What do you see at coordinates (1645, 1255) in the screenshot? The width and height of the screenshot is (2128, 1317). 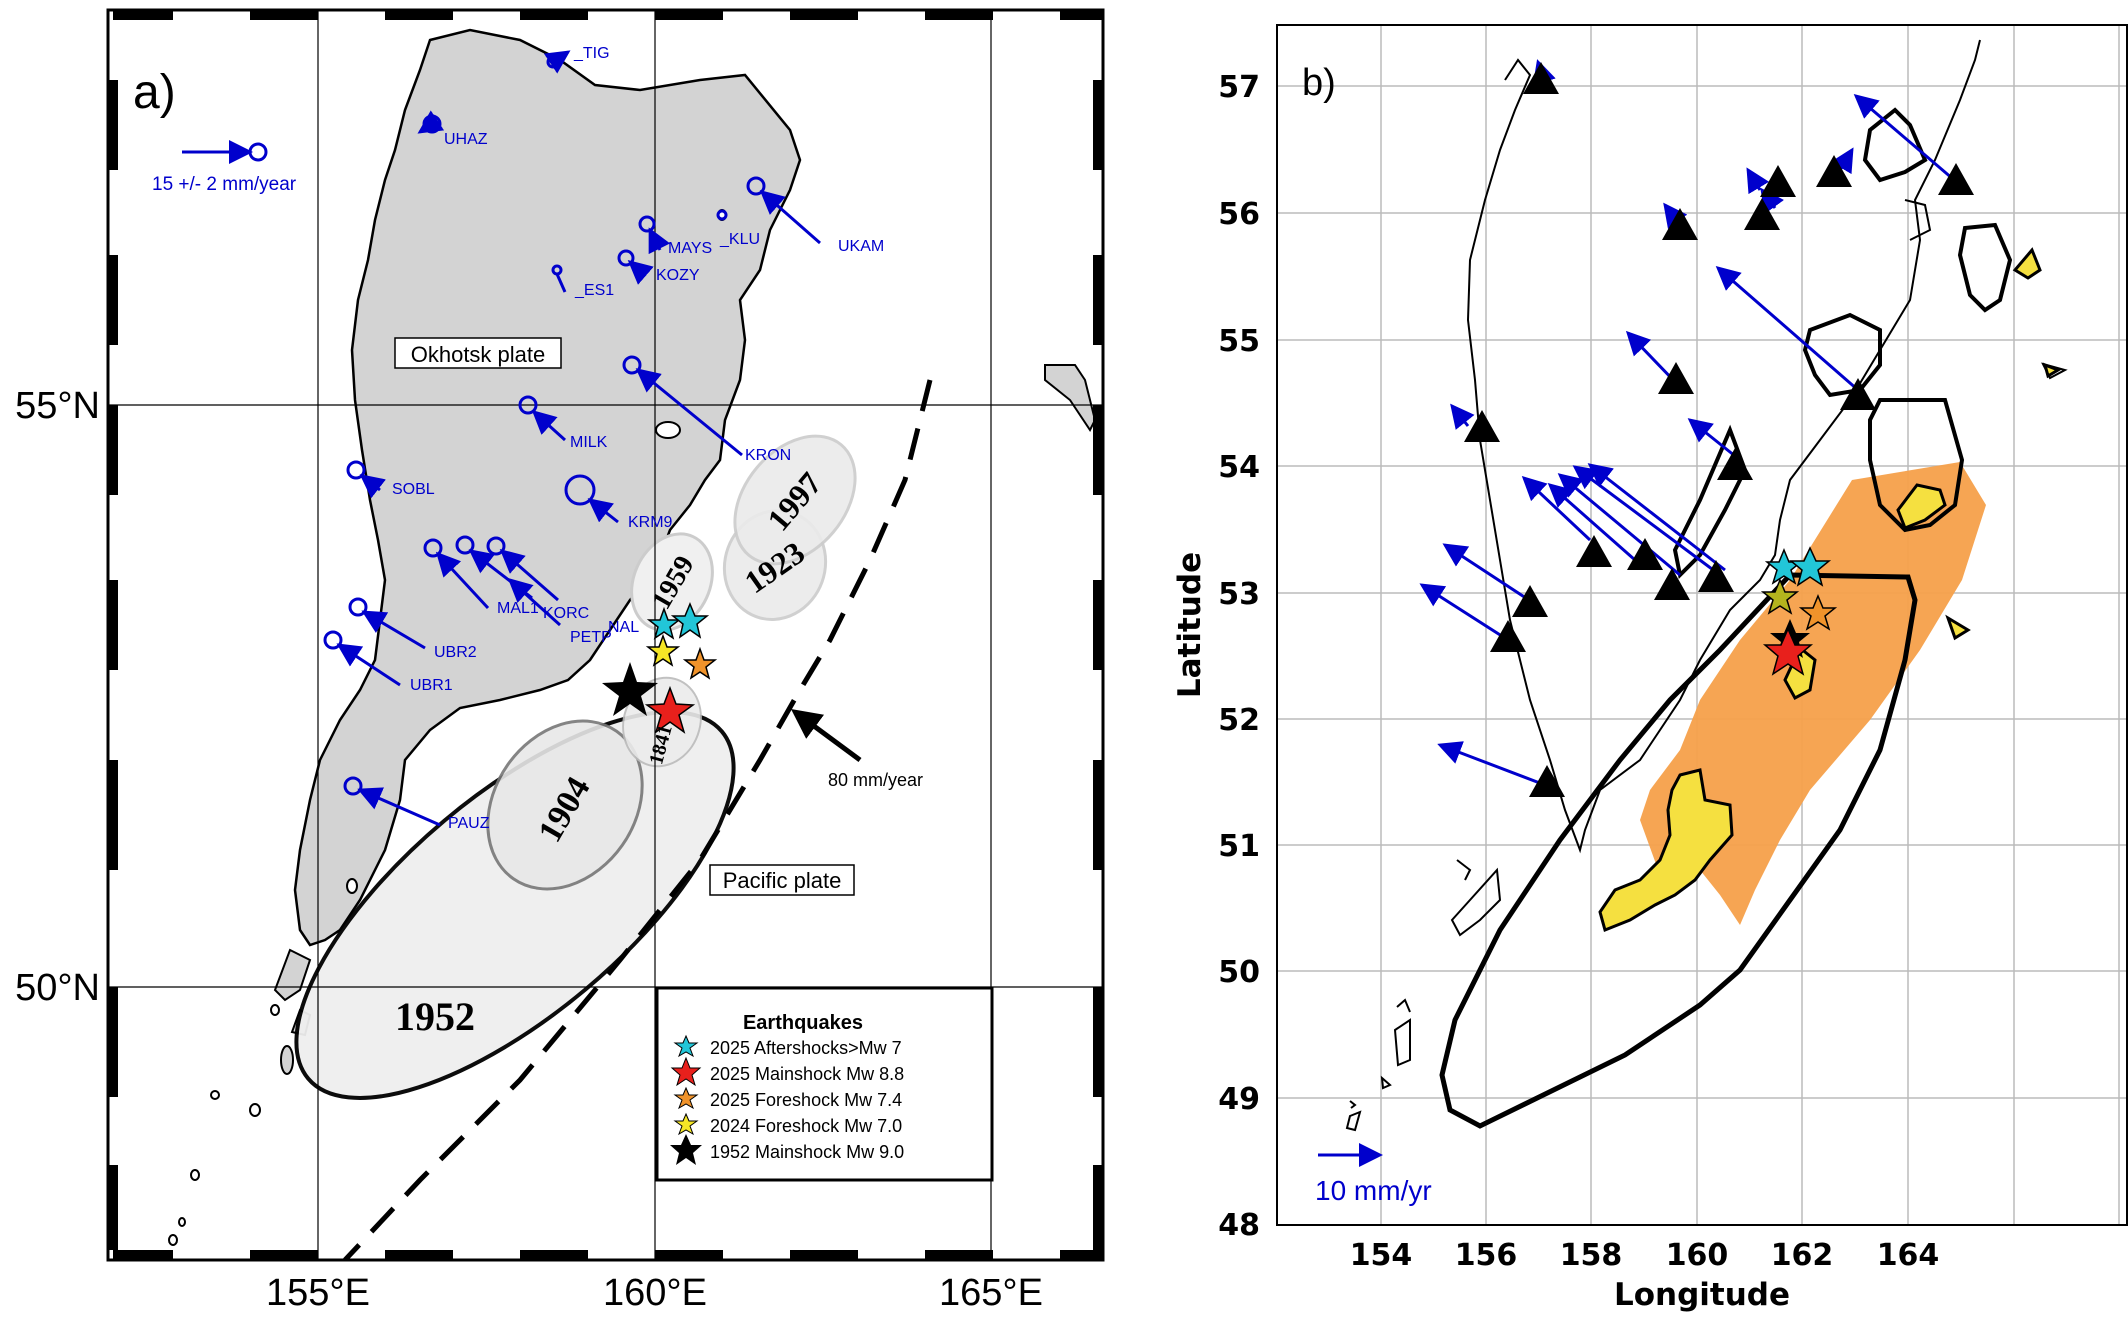 I see `x-tick-labels: 154 156 158 160 162 164` at bounding box center [1645, 1255].